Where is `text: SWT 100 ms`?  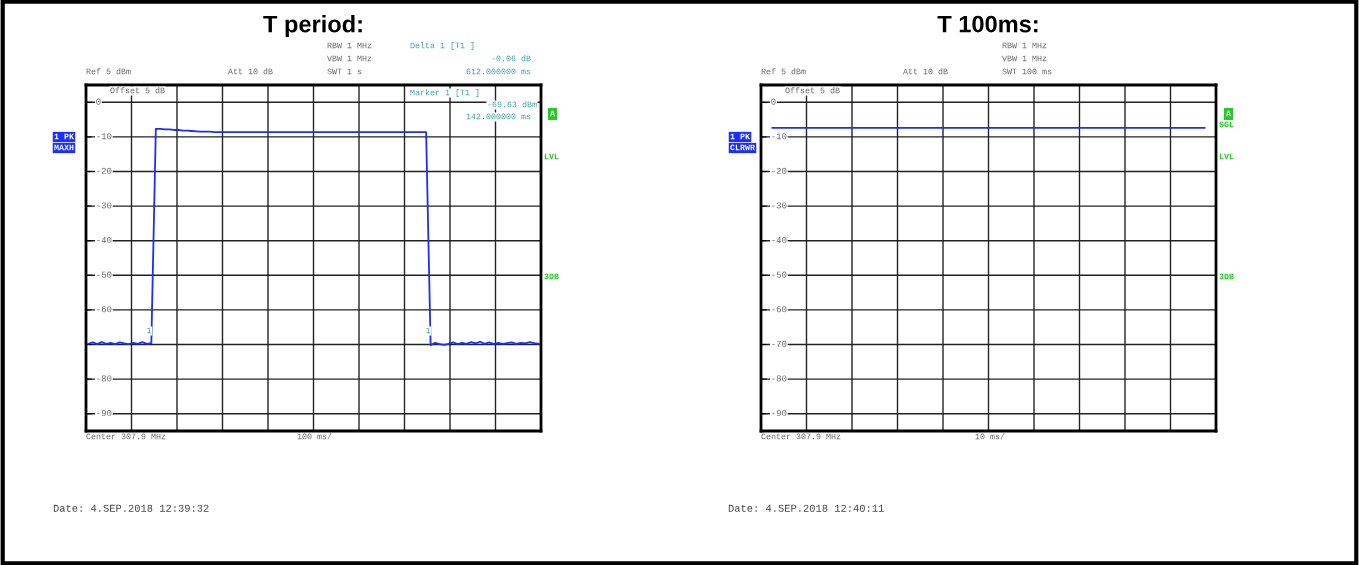
text: SWT 100 ms is located at coordinates (1027, 71).